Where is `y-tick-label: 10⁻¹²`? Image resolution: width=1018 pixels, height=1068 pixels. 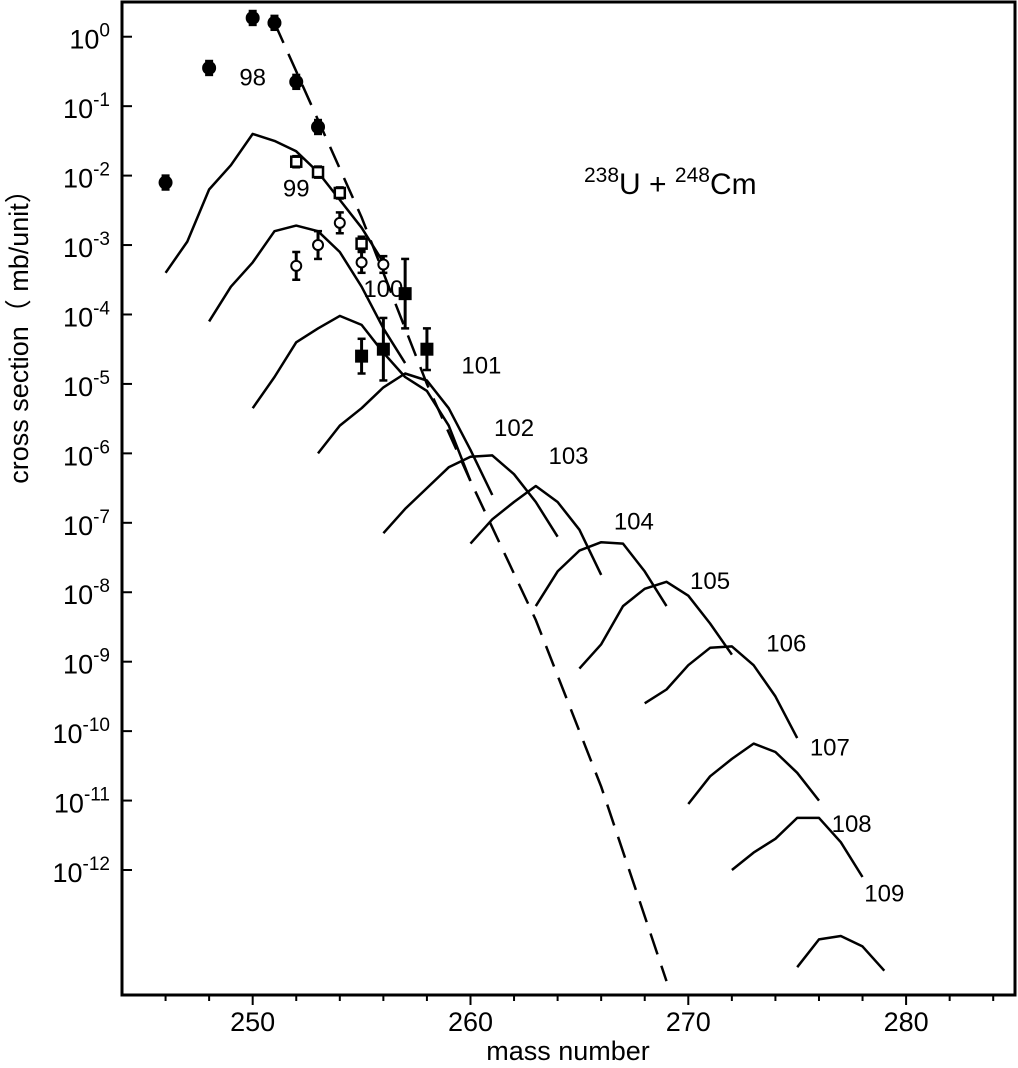
y-tick-label: 10⁻¹² is located at coordinates (81, 871).